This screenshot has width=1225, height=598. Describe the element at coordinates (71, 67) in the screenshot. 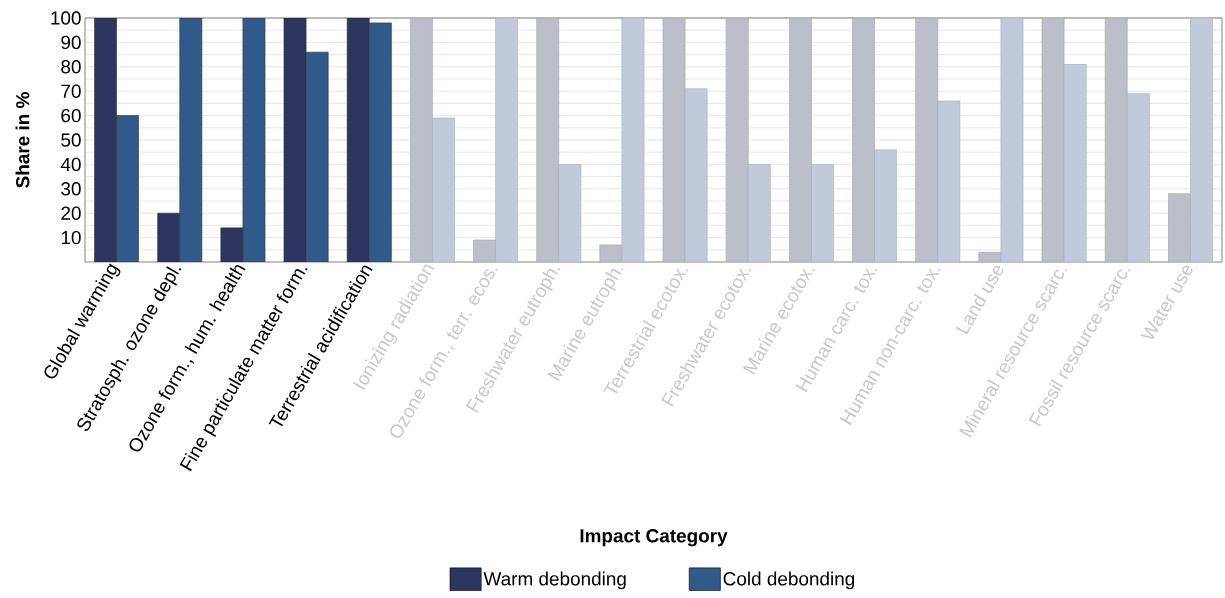

I see `y-tick-label: 80` at that location.